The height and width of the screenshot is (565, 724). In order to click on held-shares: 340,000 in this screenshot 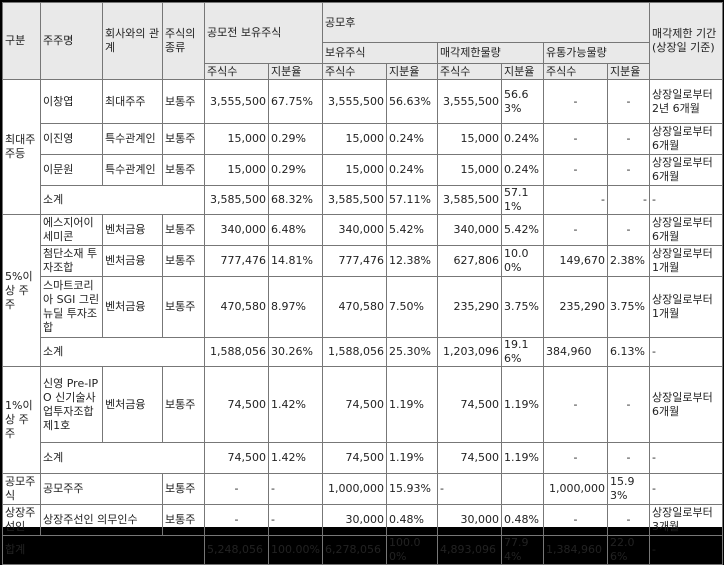, I will do `click(354, 230)`.